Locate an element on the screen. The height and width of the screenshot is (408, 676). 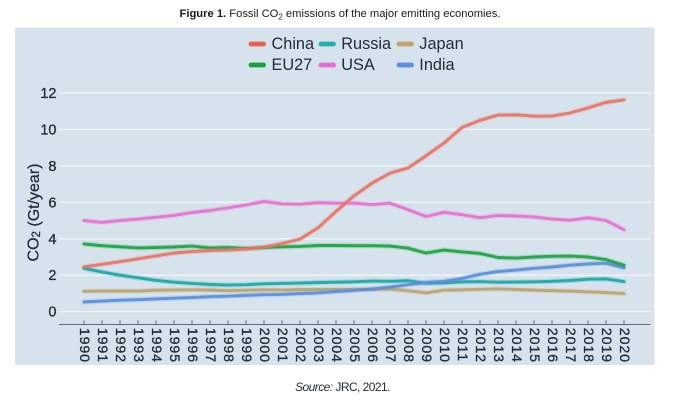
svg-text: 2020 is located at coordinates (624, 345).